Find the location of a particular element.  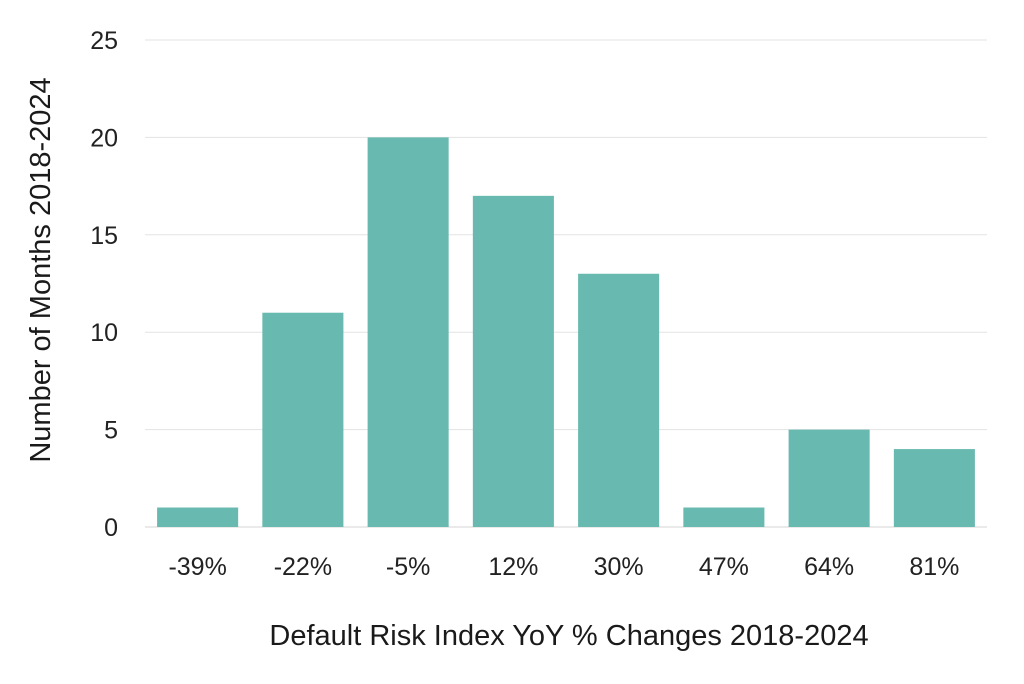

x-tick-label: -39% is located at coordinates (197, 567).